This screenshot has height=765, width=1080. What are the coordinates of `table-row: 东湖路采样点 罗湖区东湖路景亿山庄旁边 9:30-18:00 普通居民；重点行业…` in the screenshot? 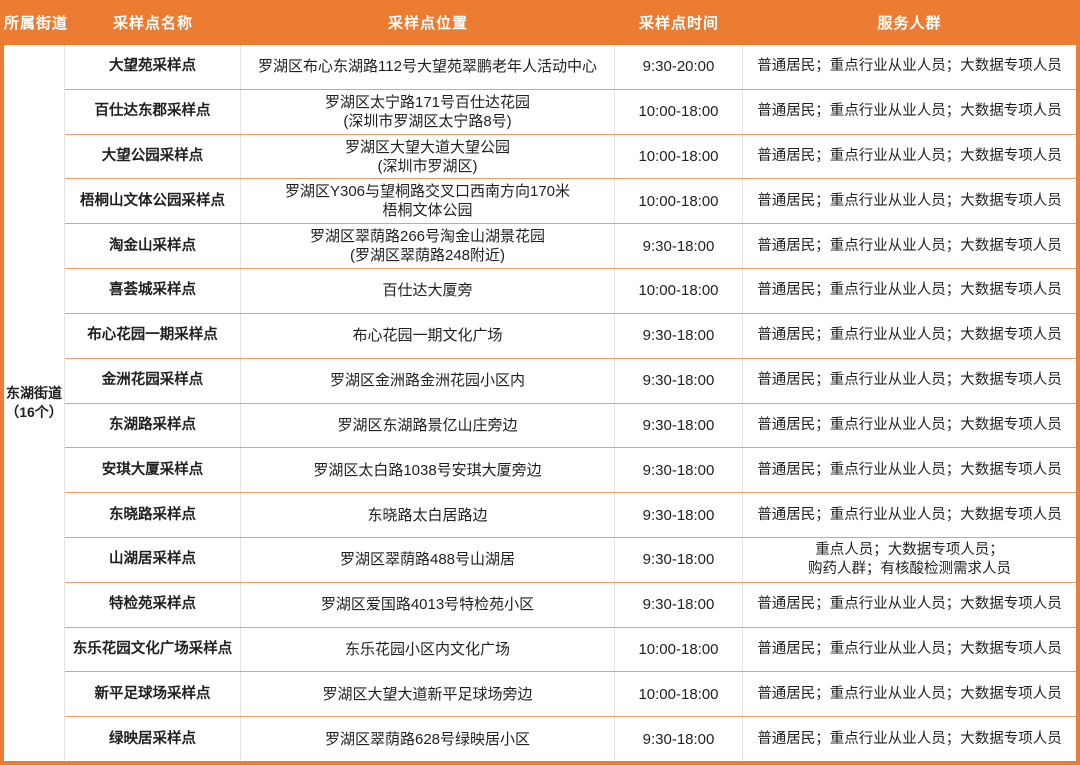 It's located at (570, 425).